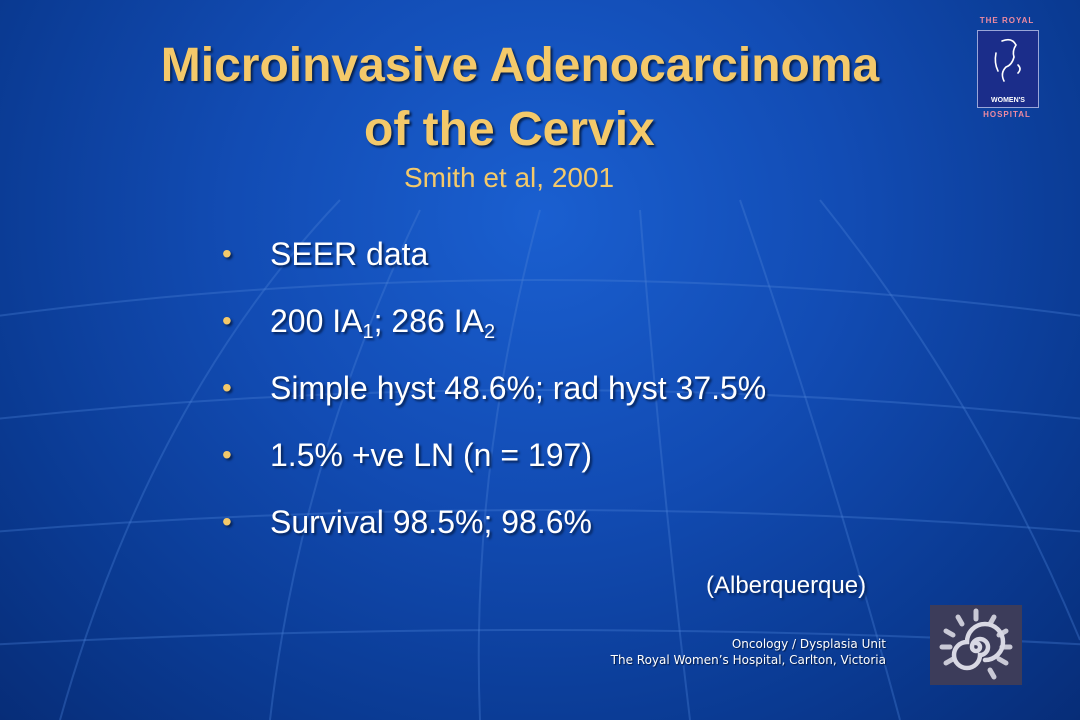  I want to click on spiral-sun-logo, so click(976, 645).